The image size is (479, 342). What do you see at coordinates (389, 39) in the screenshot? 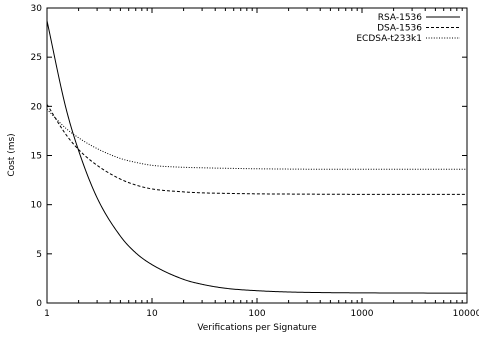
I see `legend-label: ECDSA-t233k1` at bounding box center [389, 39].